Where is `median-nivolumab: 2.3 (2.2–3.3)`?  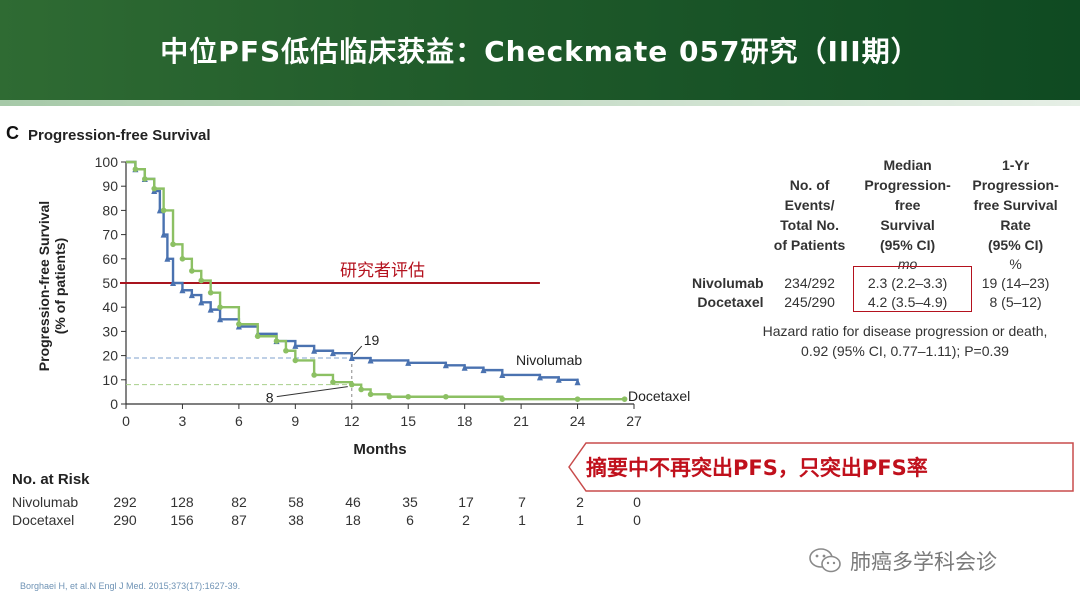 median-nivolumab: 2.3 (2.2–3.3) is located at coordinates (907, 283).